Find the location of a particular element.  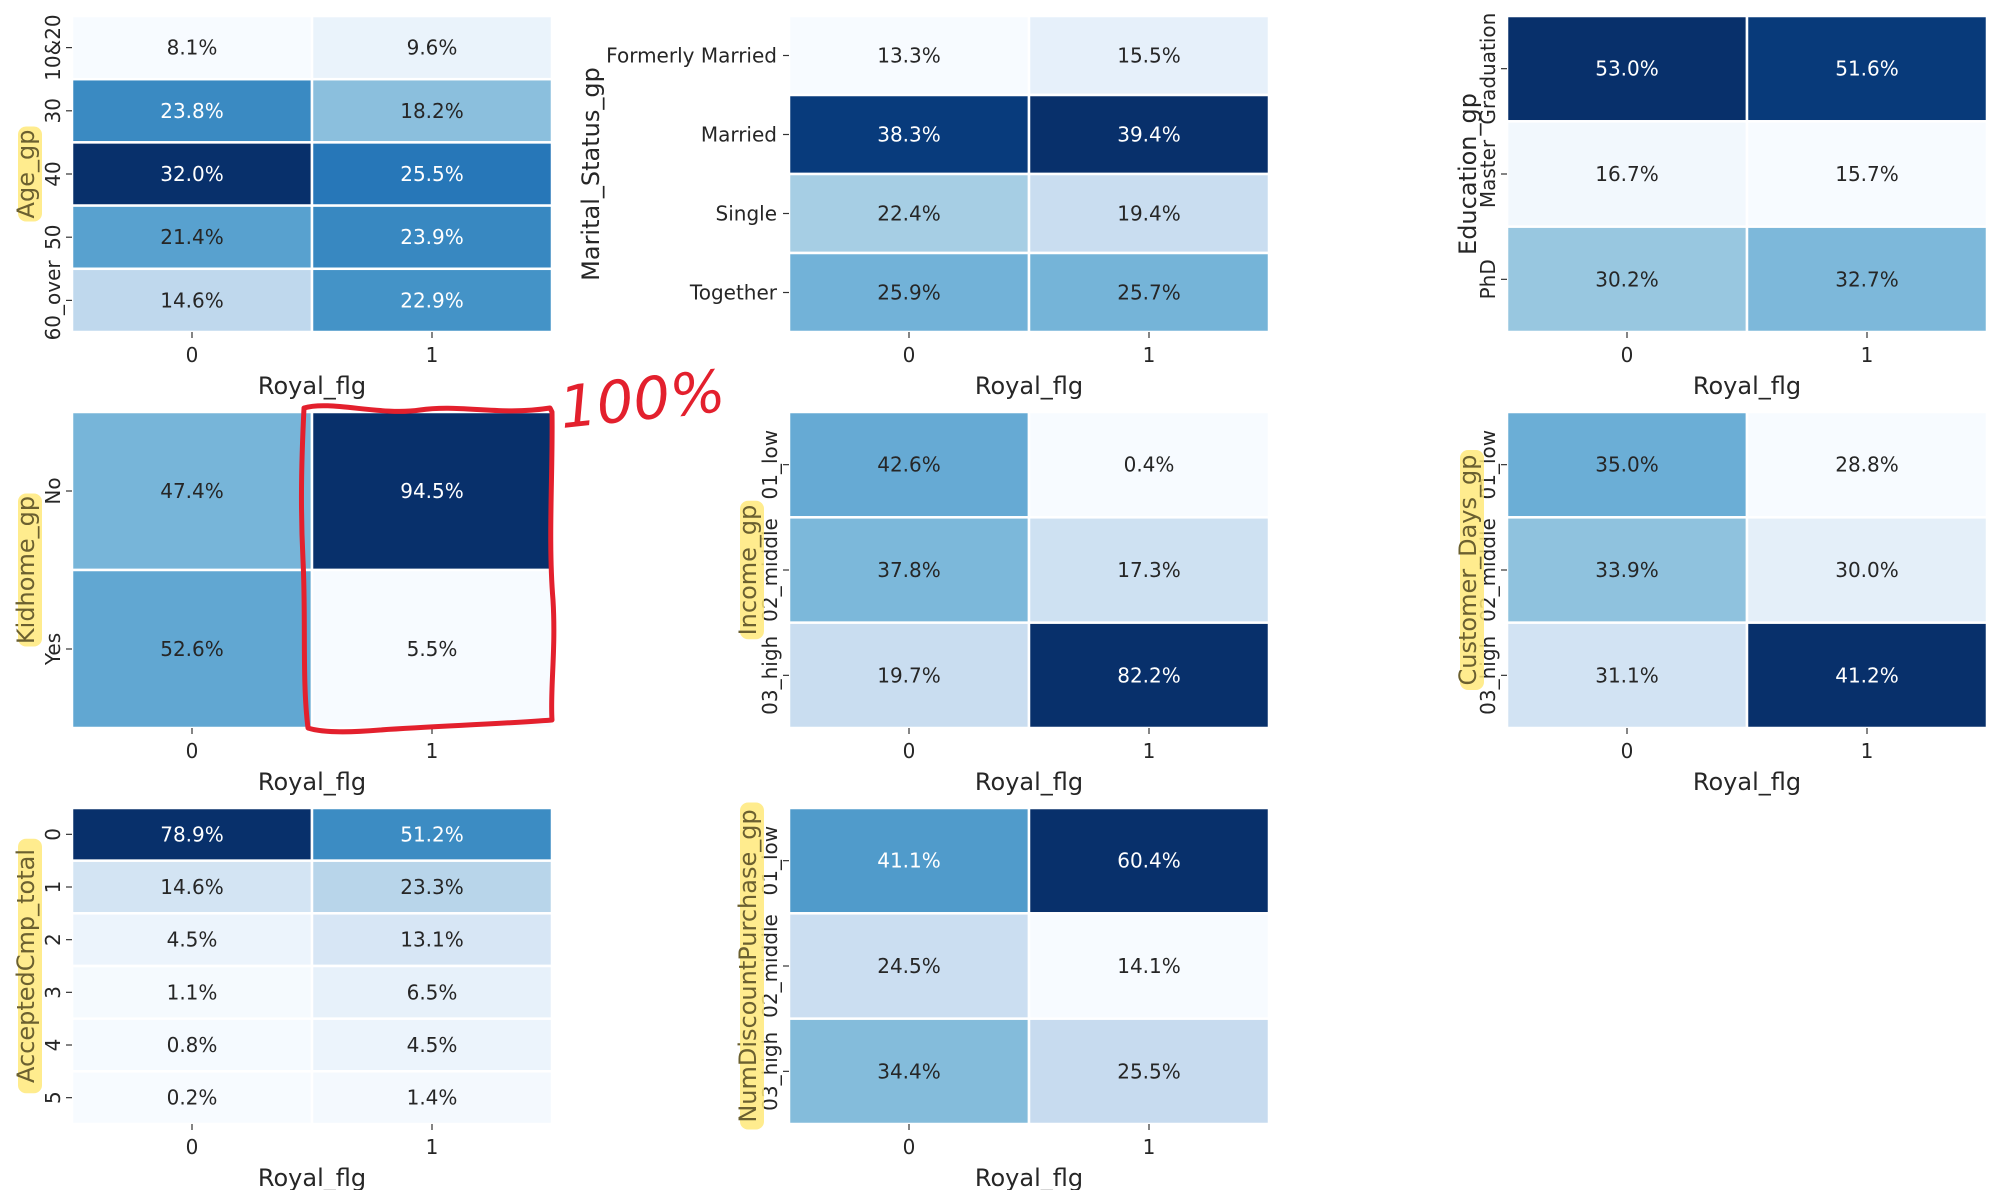

cell-value-label: 25.9% is located at coordinates (909, 293).